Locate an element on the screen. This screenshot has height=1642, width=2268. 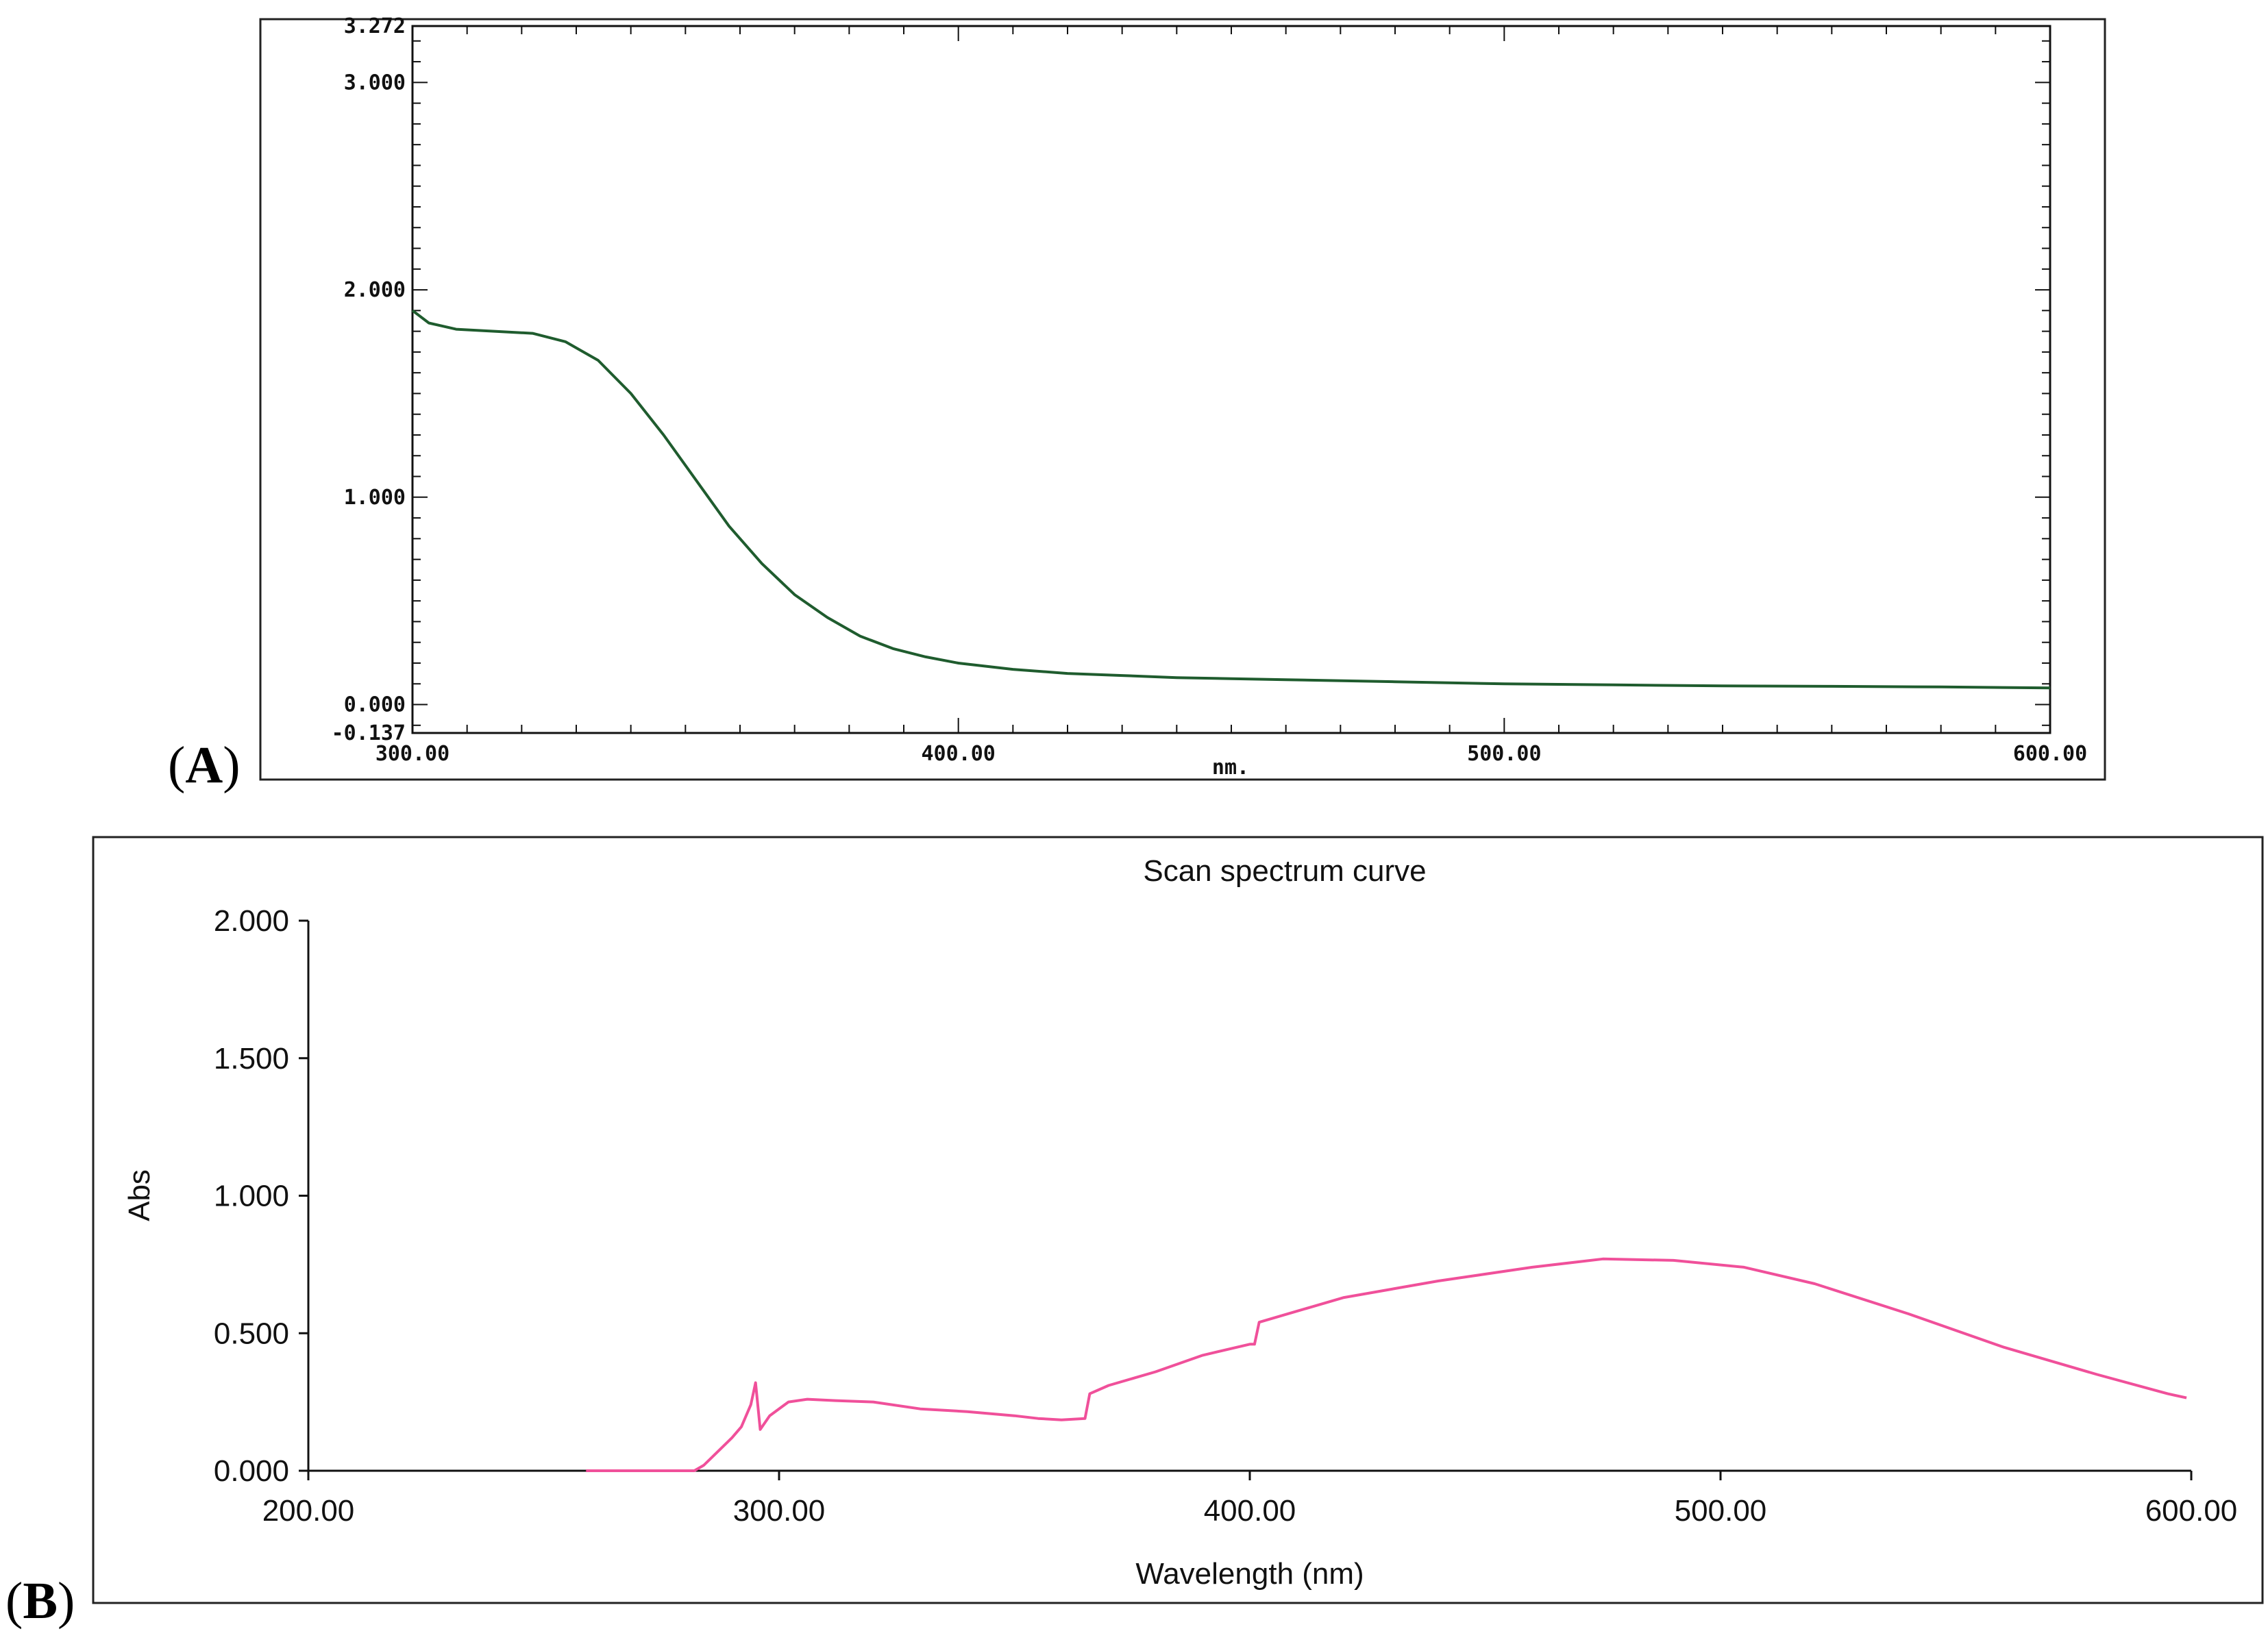
panel-a-y-tick-label: 1.000 is located at coordinates (375, 498).